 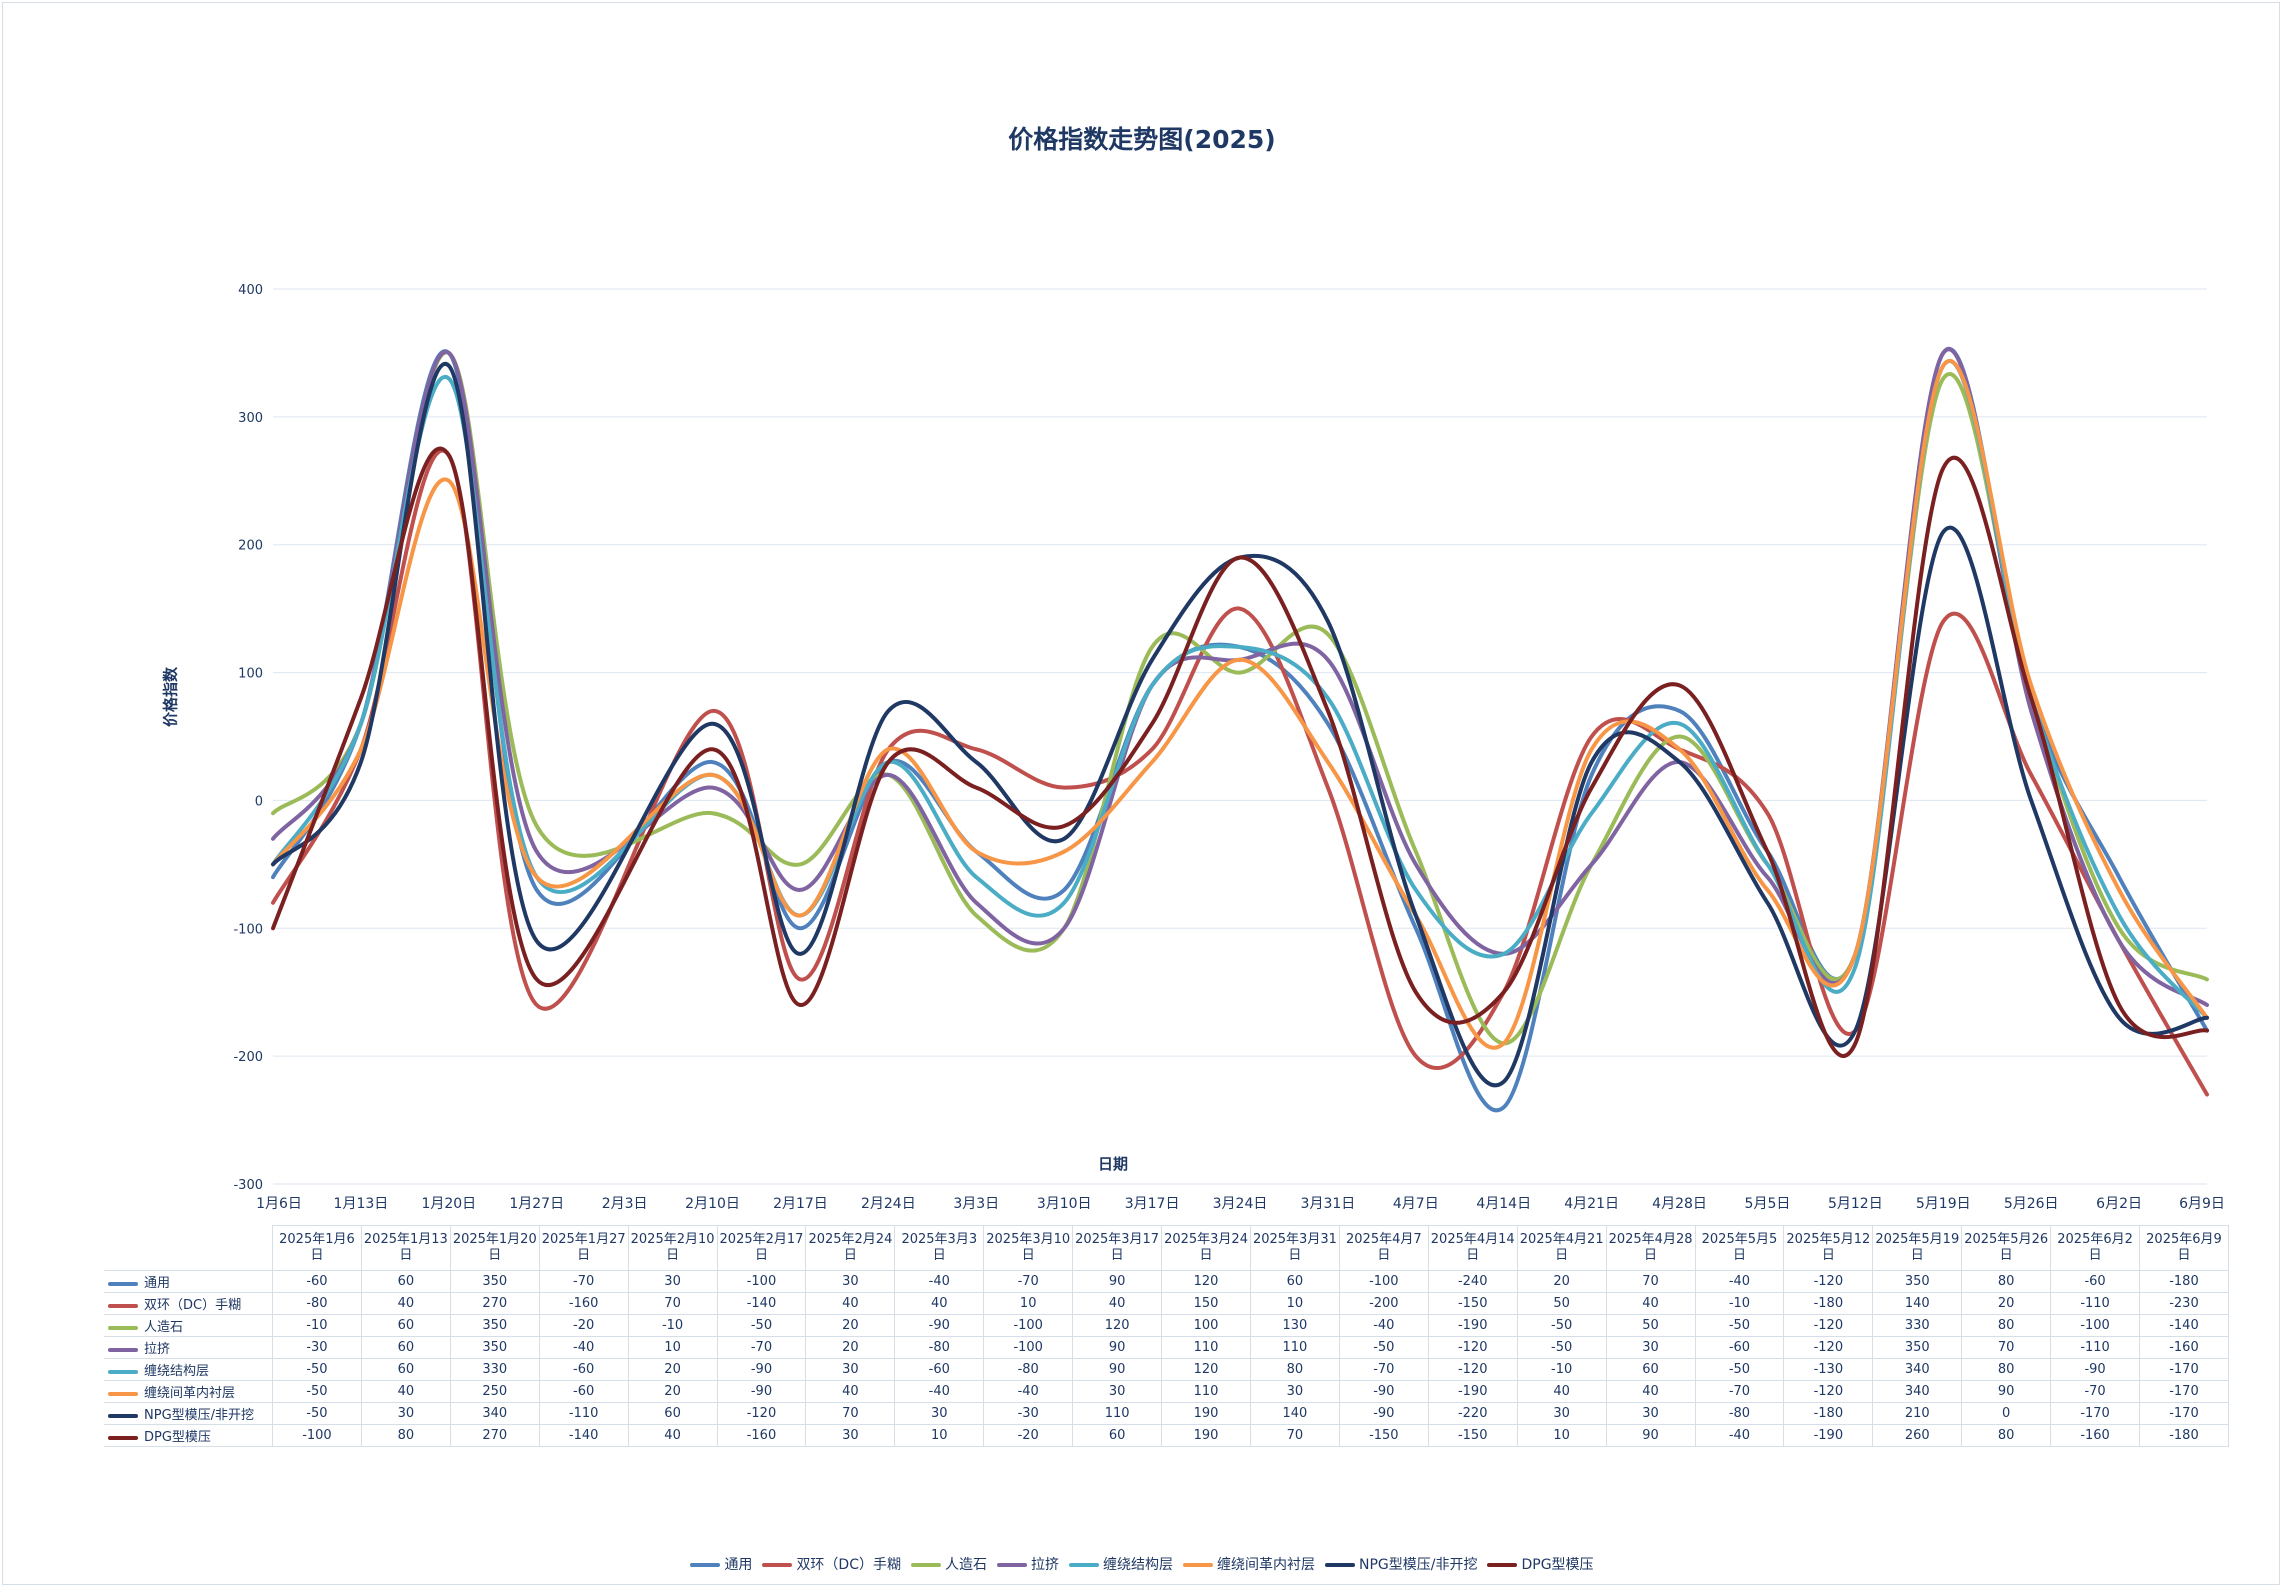 What do you see at coordinates (1294, 1413) in the screenshot?
I see `table-cell: 140` at bounding box center [1294, 1413].